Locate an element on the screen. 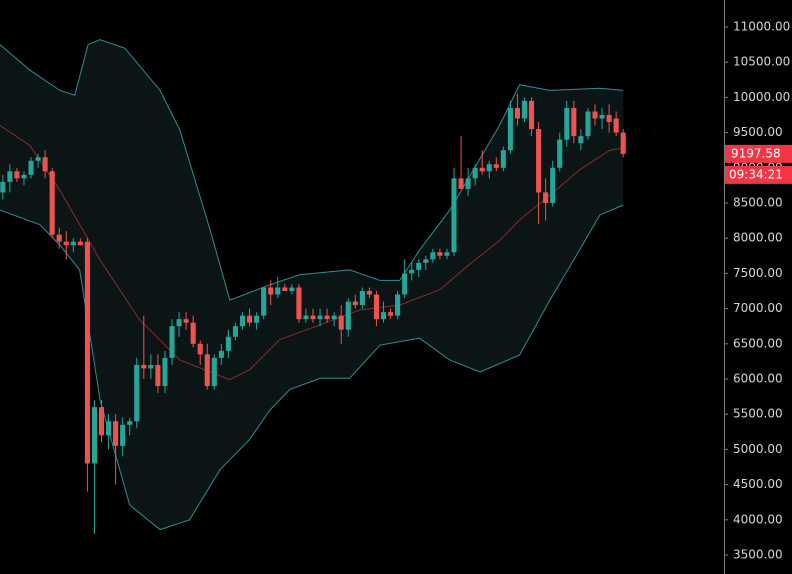 The height and width of the screenshot is (574, 792). y-tick-label: 6500.00 is located at coordinates (758, 343).